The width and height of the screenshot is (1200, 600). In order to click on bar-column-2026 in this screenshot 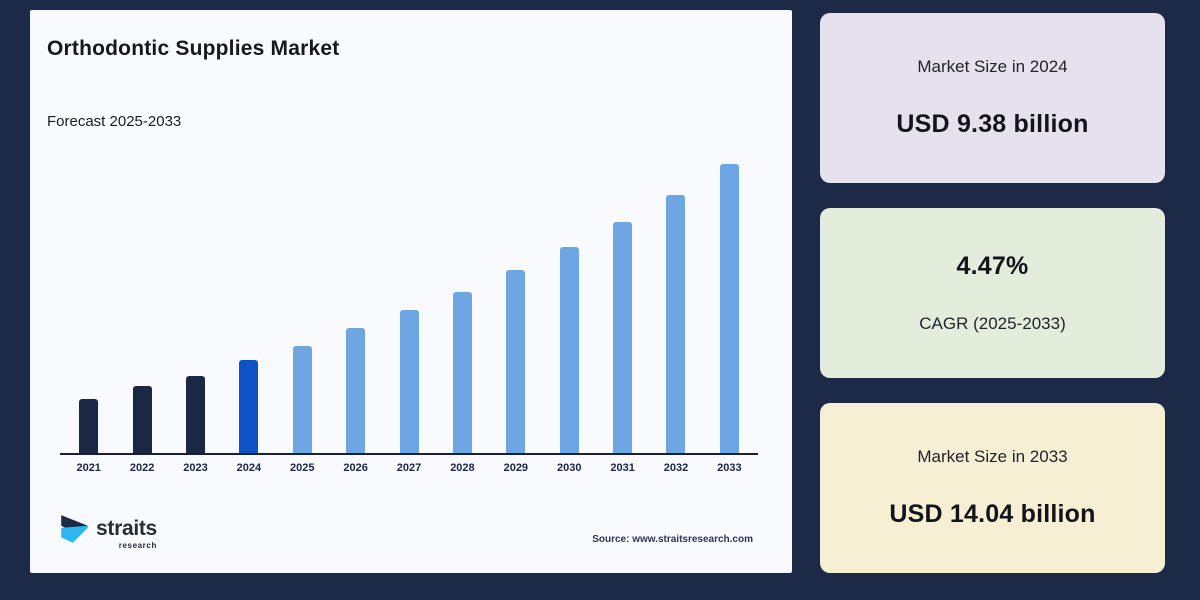, I will do `click(355, 308)`.